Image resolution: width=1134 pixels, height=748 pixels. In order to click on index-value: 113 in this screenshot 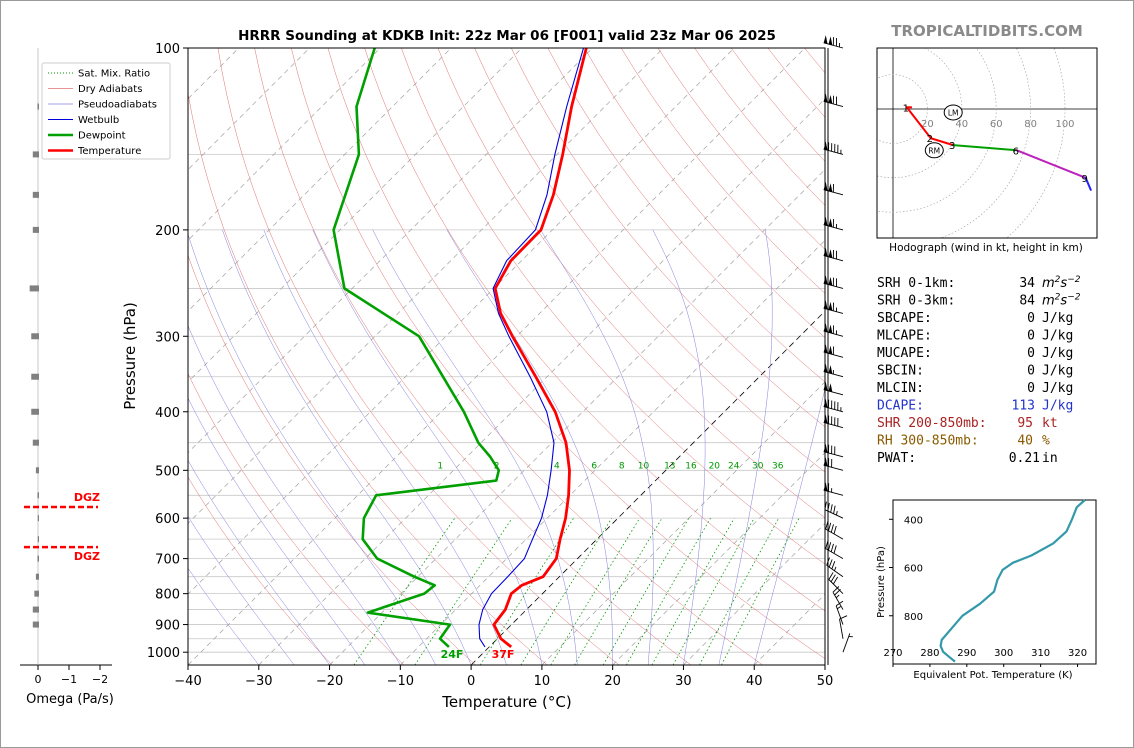, I will do `click(1023, 406)`.